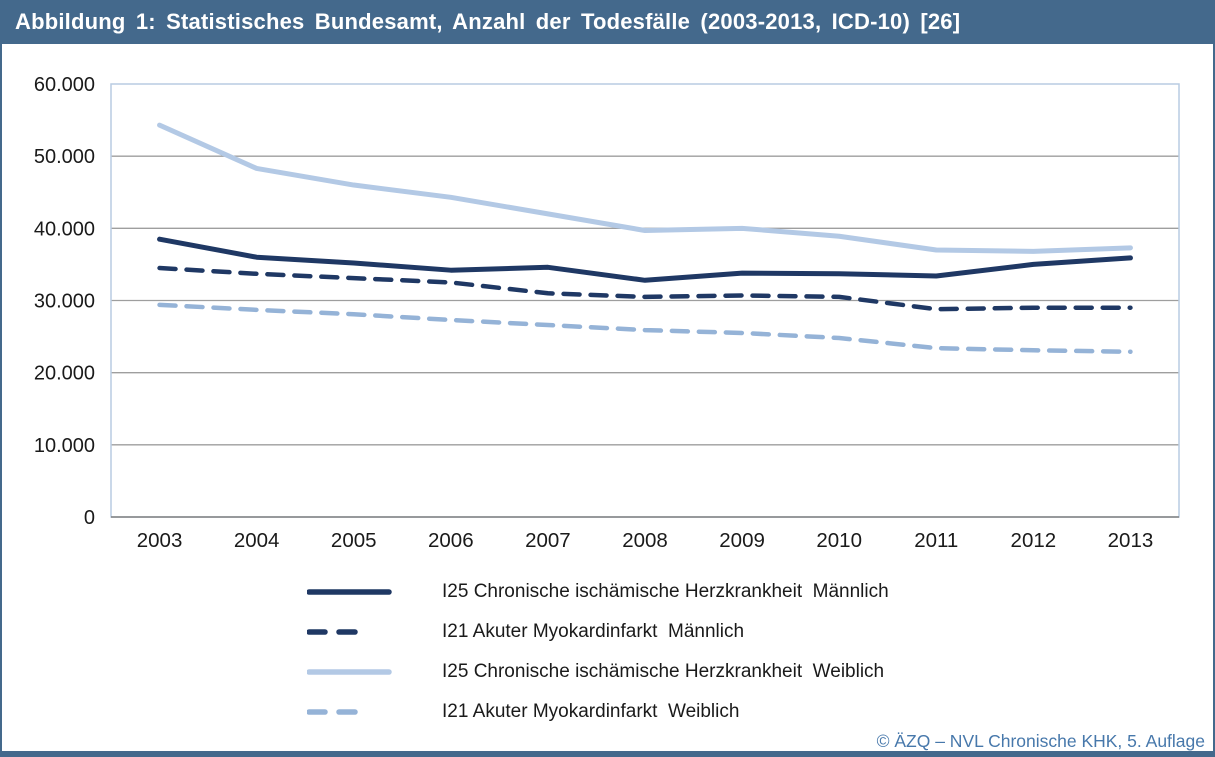  Describe the element at coordinates (1040, 741) in the screenshot. I see `copyright-credit: © ÄZQ – NVL Chronische KHK, 5. Auflage` at that location.